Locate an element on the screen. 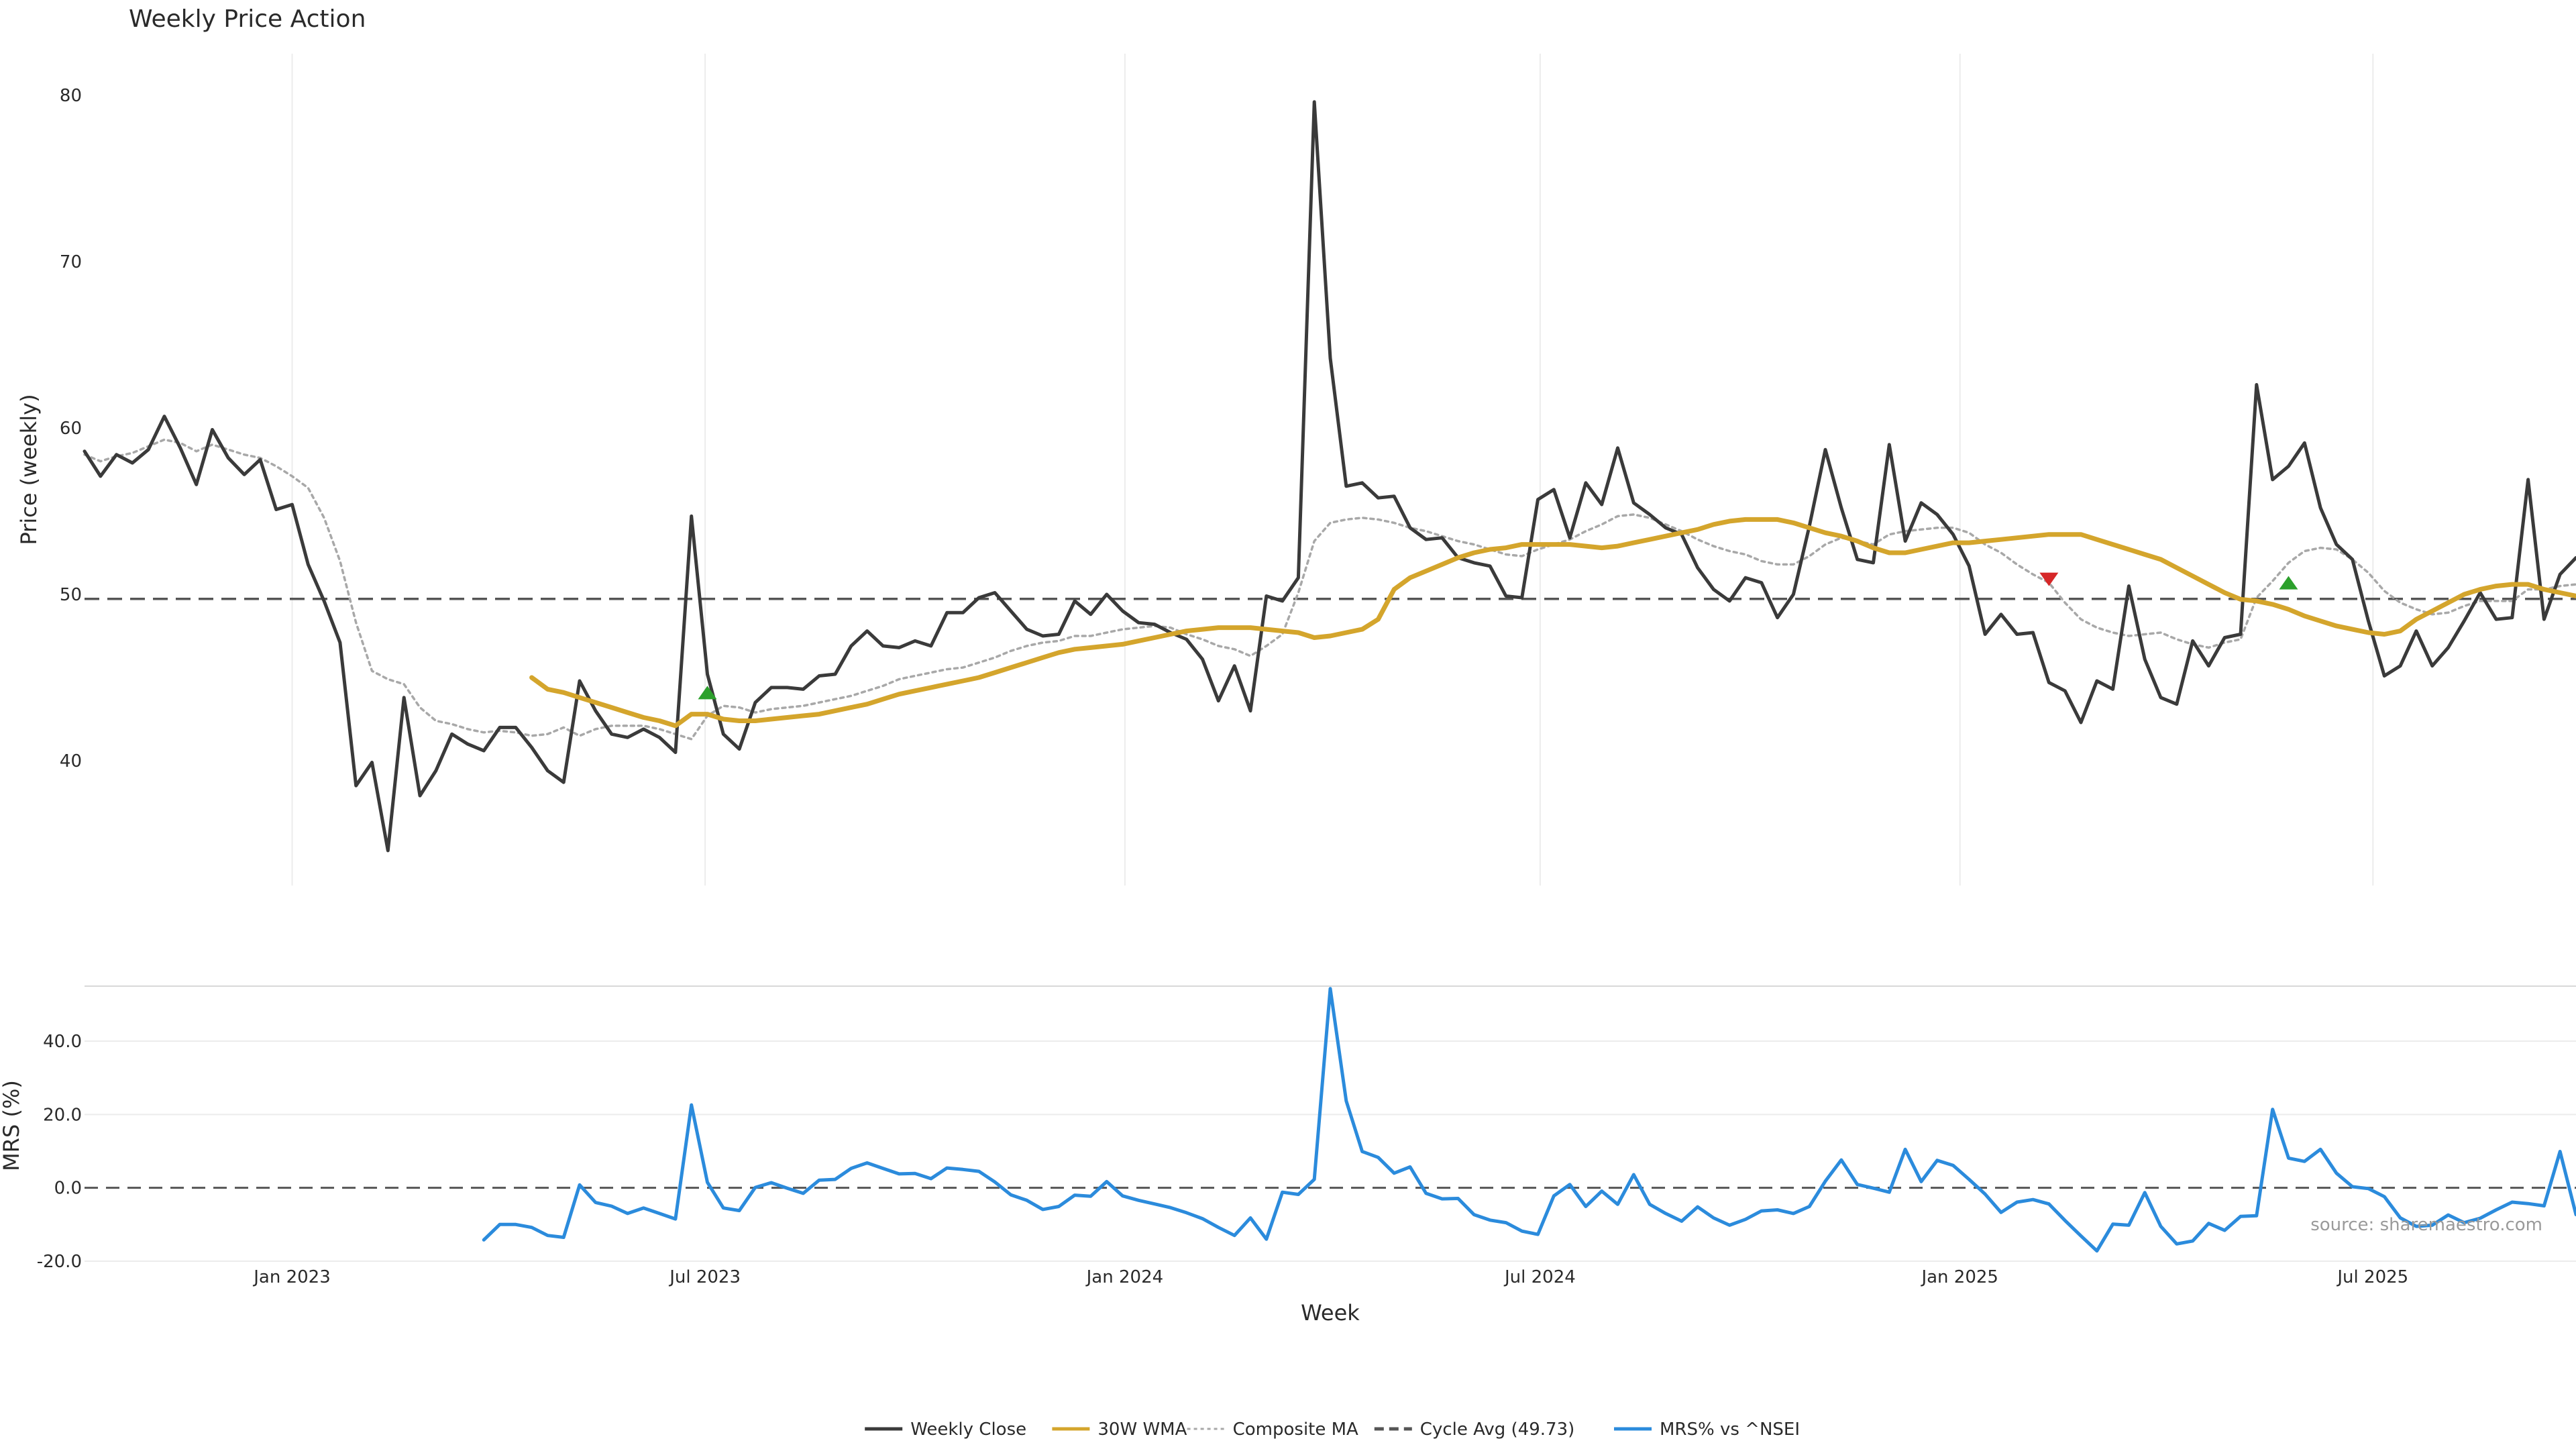 The width and height of the screenshot is (2576, 1449). x-tick-label: Jan 2023 is located at coordinates (291, 1277).